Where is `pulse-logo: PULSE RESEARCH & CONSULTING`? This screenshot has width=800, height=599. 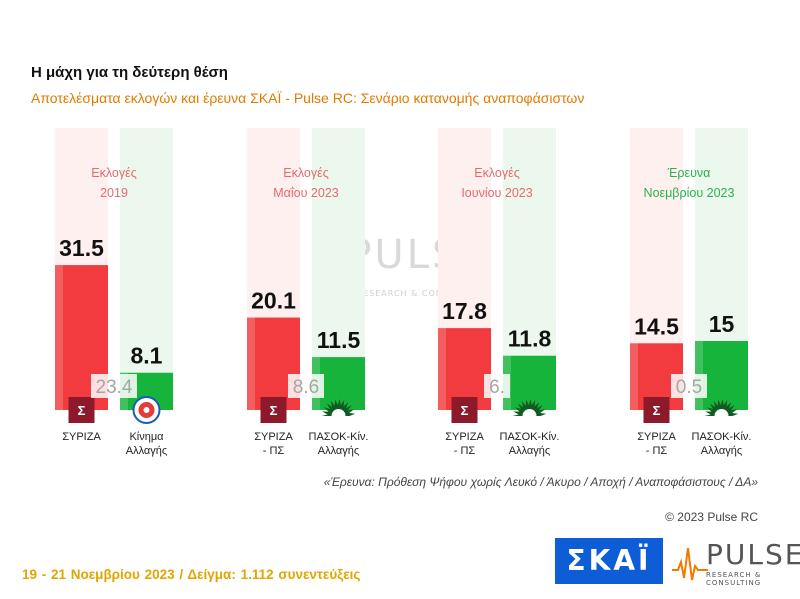 pulse-logo: PULSE RESEARCH & CONSULTING is located at coordinates (735, 562).